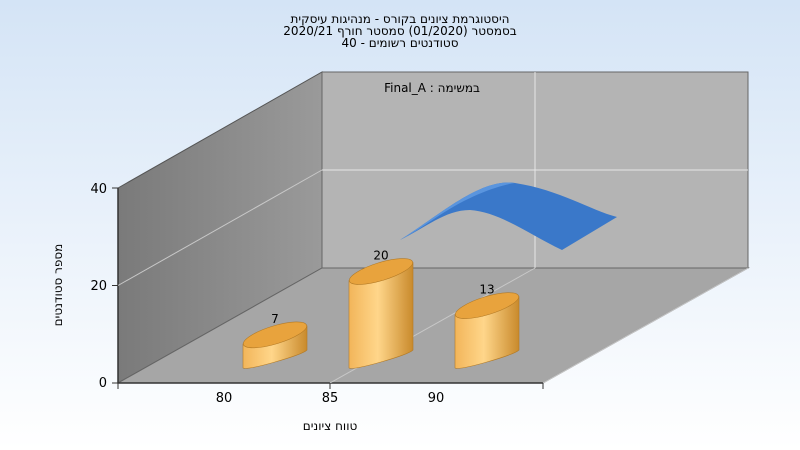 The width and height of the screenshot is (800, 450). Describe the element at coordinates (330, 426) in the screenshot. I see `x-axis-title: טווח ציונים` at that location.